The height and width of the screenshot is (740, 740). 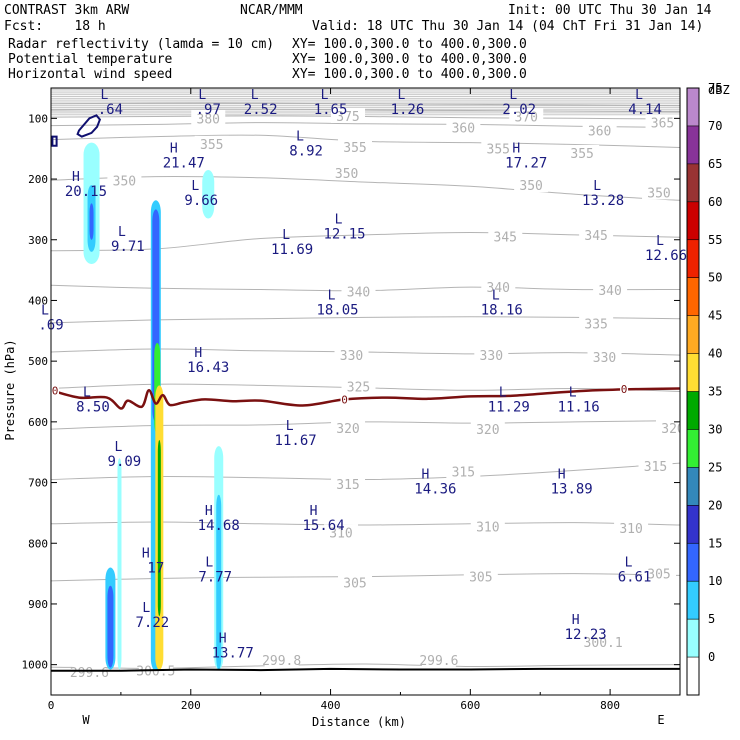 What do you see at coordinates (55, 390) in the screenshot?
I see `isotherm-label-bg` at bounding box center [55, 390].